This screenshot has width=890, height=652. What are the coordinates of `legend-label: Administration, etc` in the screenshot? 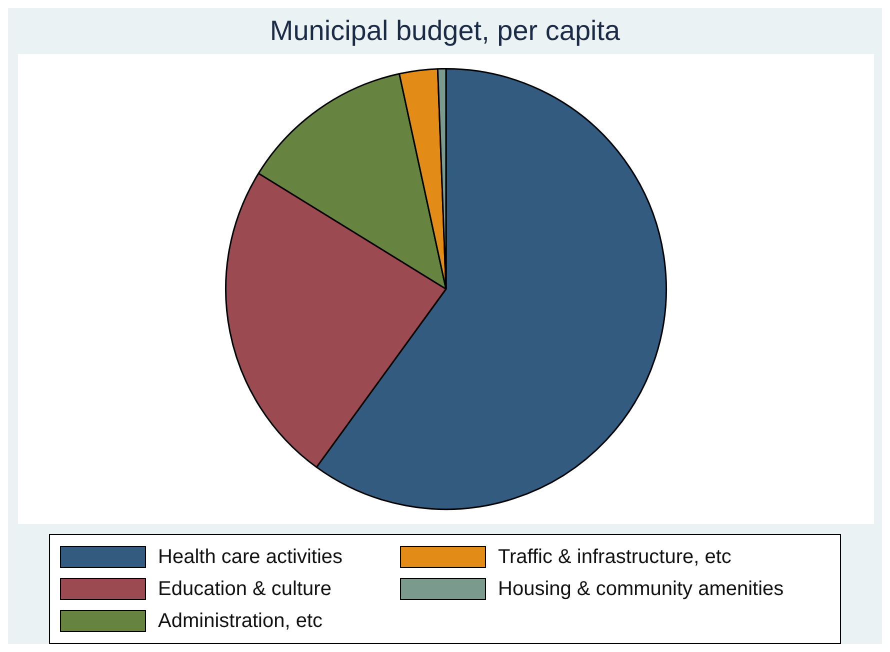 It's located at (240, 621).